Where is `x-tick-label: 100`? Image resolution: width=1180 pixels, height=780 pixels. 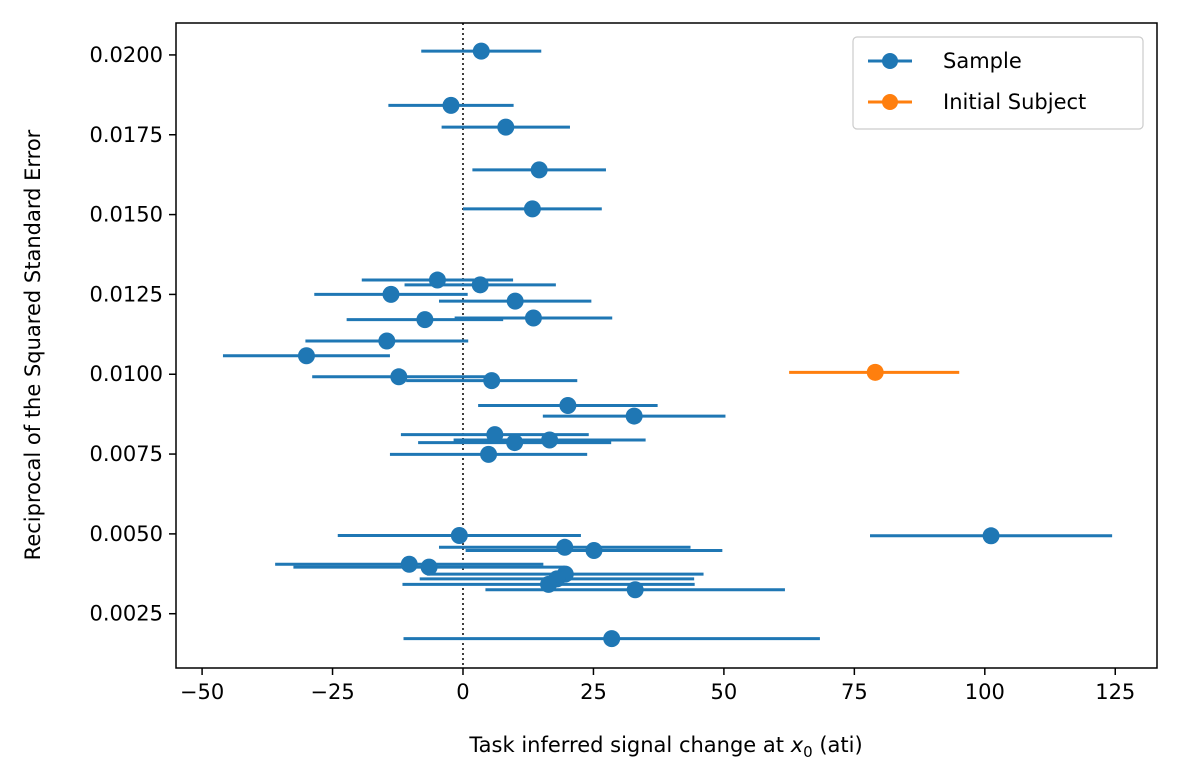 x-tick-label: 100 is located at coordinates (985, 692).